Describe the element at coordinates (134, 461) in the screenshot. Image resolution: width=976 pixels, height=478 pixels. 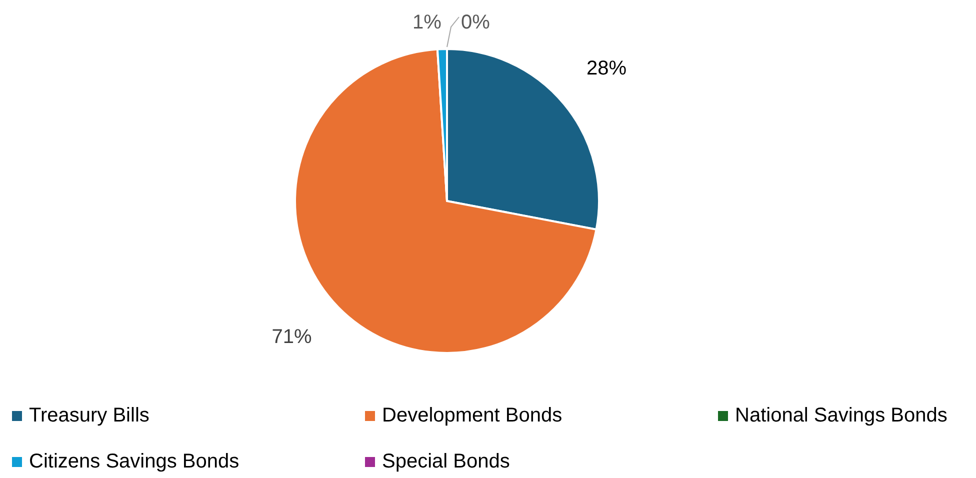
I see `legend-label: Citizens Savings Bonds` at that location.